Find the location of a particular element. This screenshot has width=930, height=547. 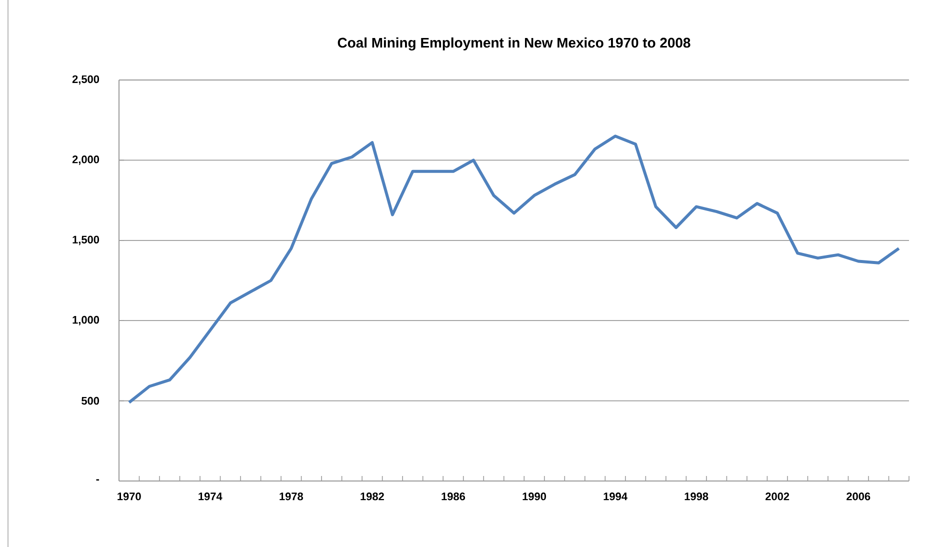

x-tick-label: 2002 is located at coordinates (778, 496).